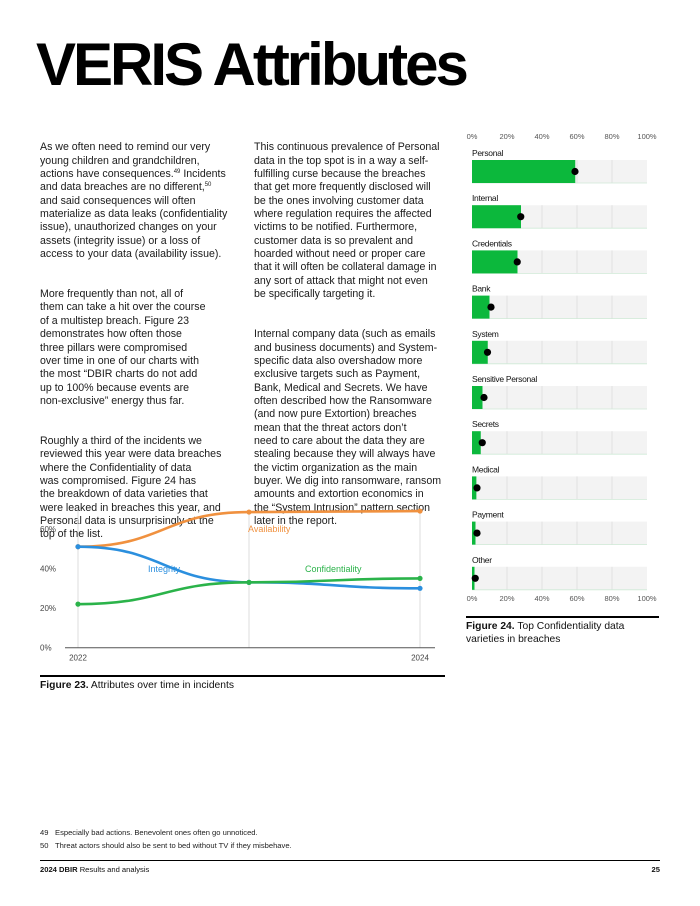 This screenshot has height=906, width=700. Describe the element at coordinates (420, 658) in the screenshot. I see `x-tick-label: 2024` at that location.